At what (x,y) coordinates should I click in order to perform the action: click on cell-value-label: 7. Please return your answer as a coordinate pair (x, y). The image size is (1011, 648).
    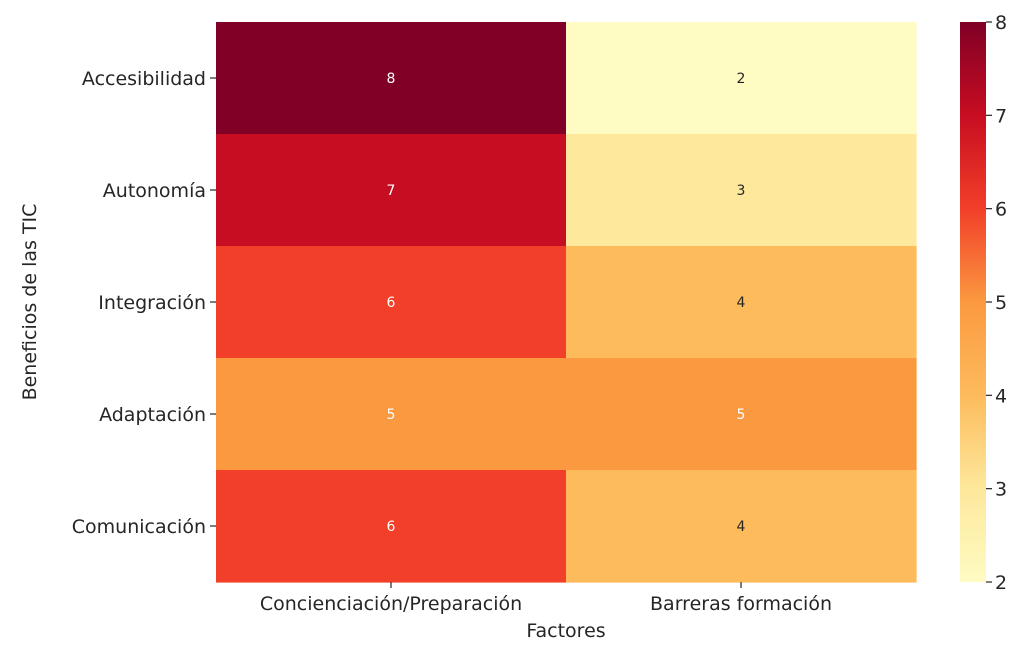
    Looking at the image, I should click on (391, 191).